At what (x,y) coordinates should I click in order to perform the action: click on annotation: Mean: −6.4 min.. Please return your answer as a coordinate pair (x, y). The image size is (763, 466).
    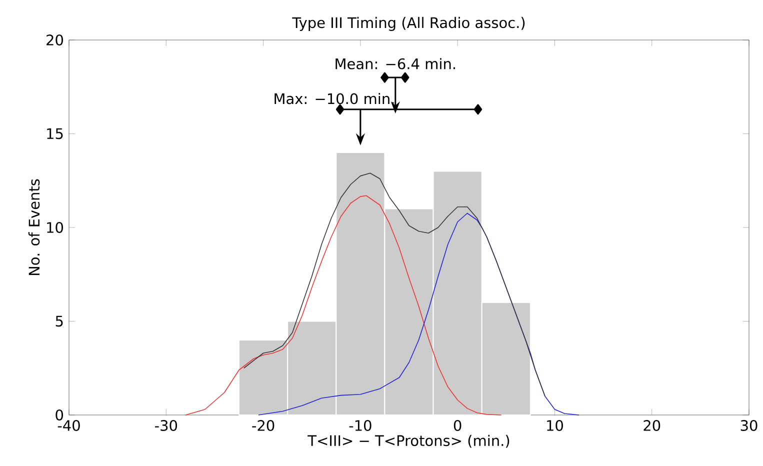
    Looking at the image, I should click on (395, 64).